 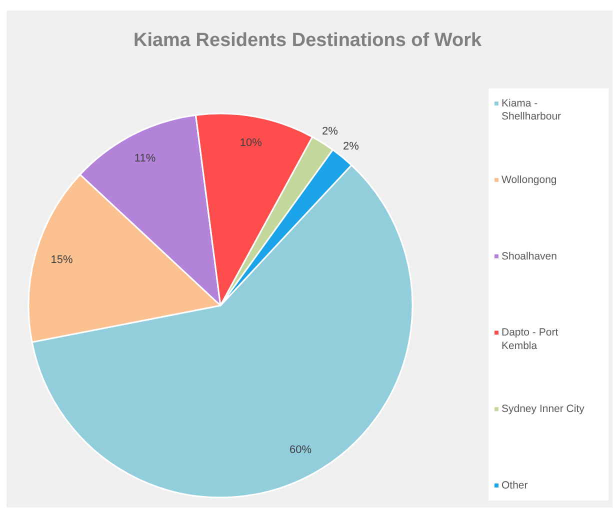 I want to click on legend-label: Dapto - Port Kembla, so click(x=530, y=339).